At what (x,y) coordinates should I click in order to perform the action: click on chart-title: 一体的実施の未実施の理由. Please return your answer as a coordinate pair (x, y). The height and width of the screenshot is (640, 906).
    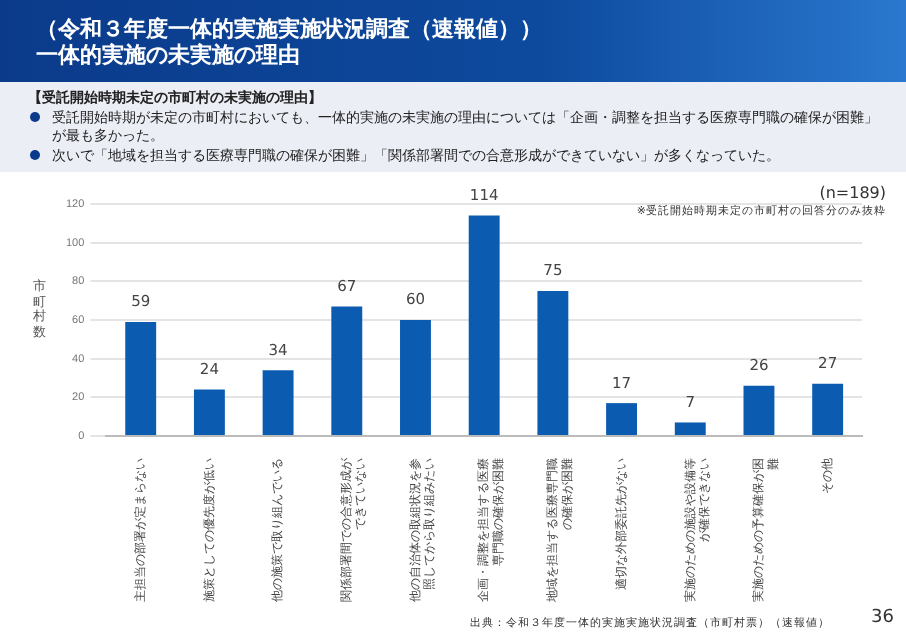
    Looking at the image, I should click on (169, 55).